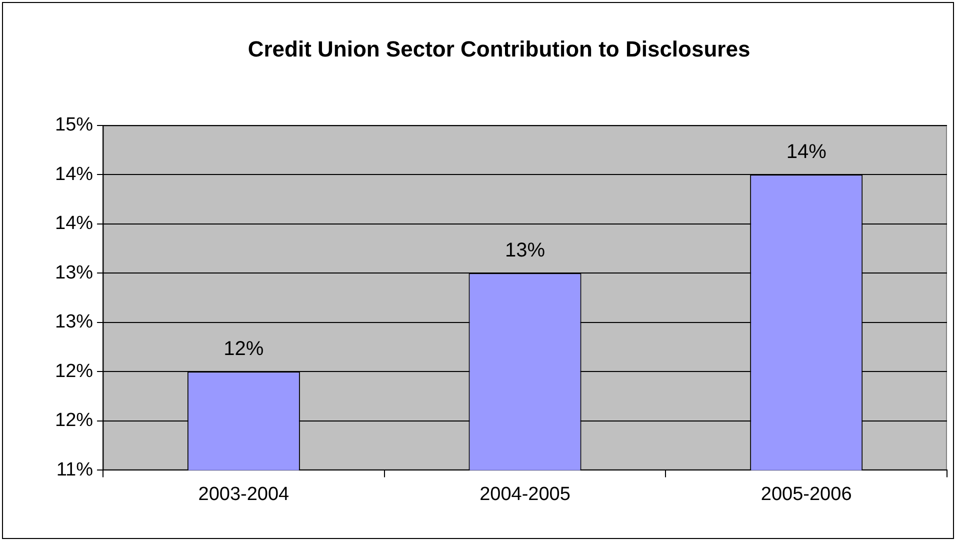 The width and height of the screenshot is (958, 543). I want to click on y-tick-label: 15%, so click(74, 125).